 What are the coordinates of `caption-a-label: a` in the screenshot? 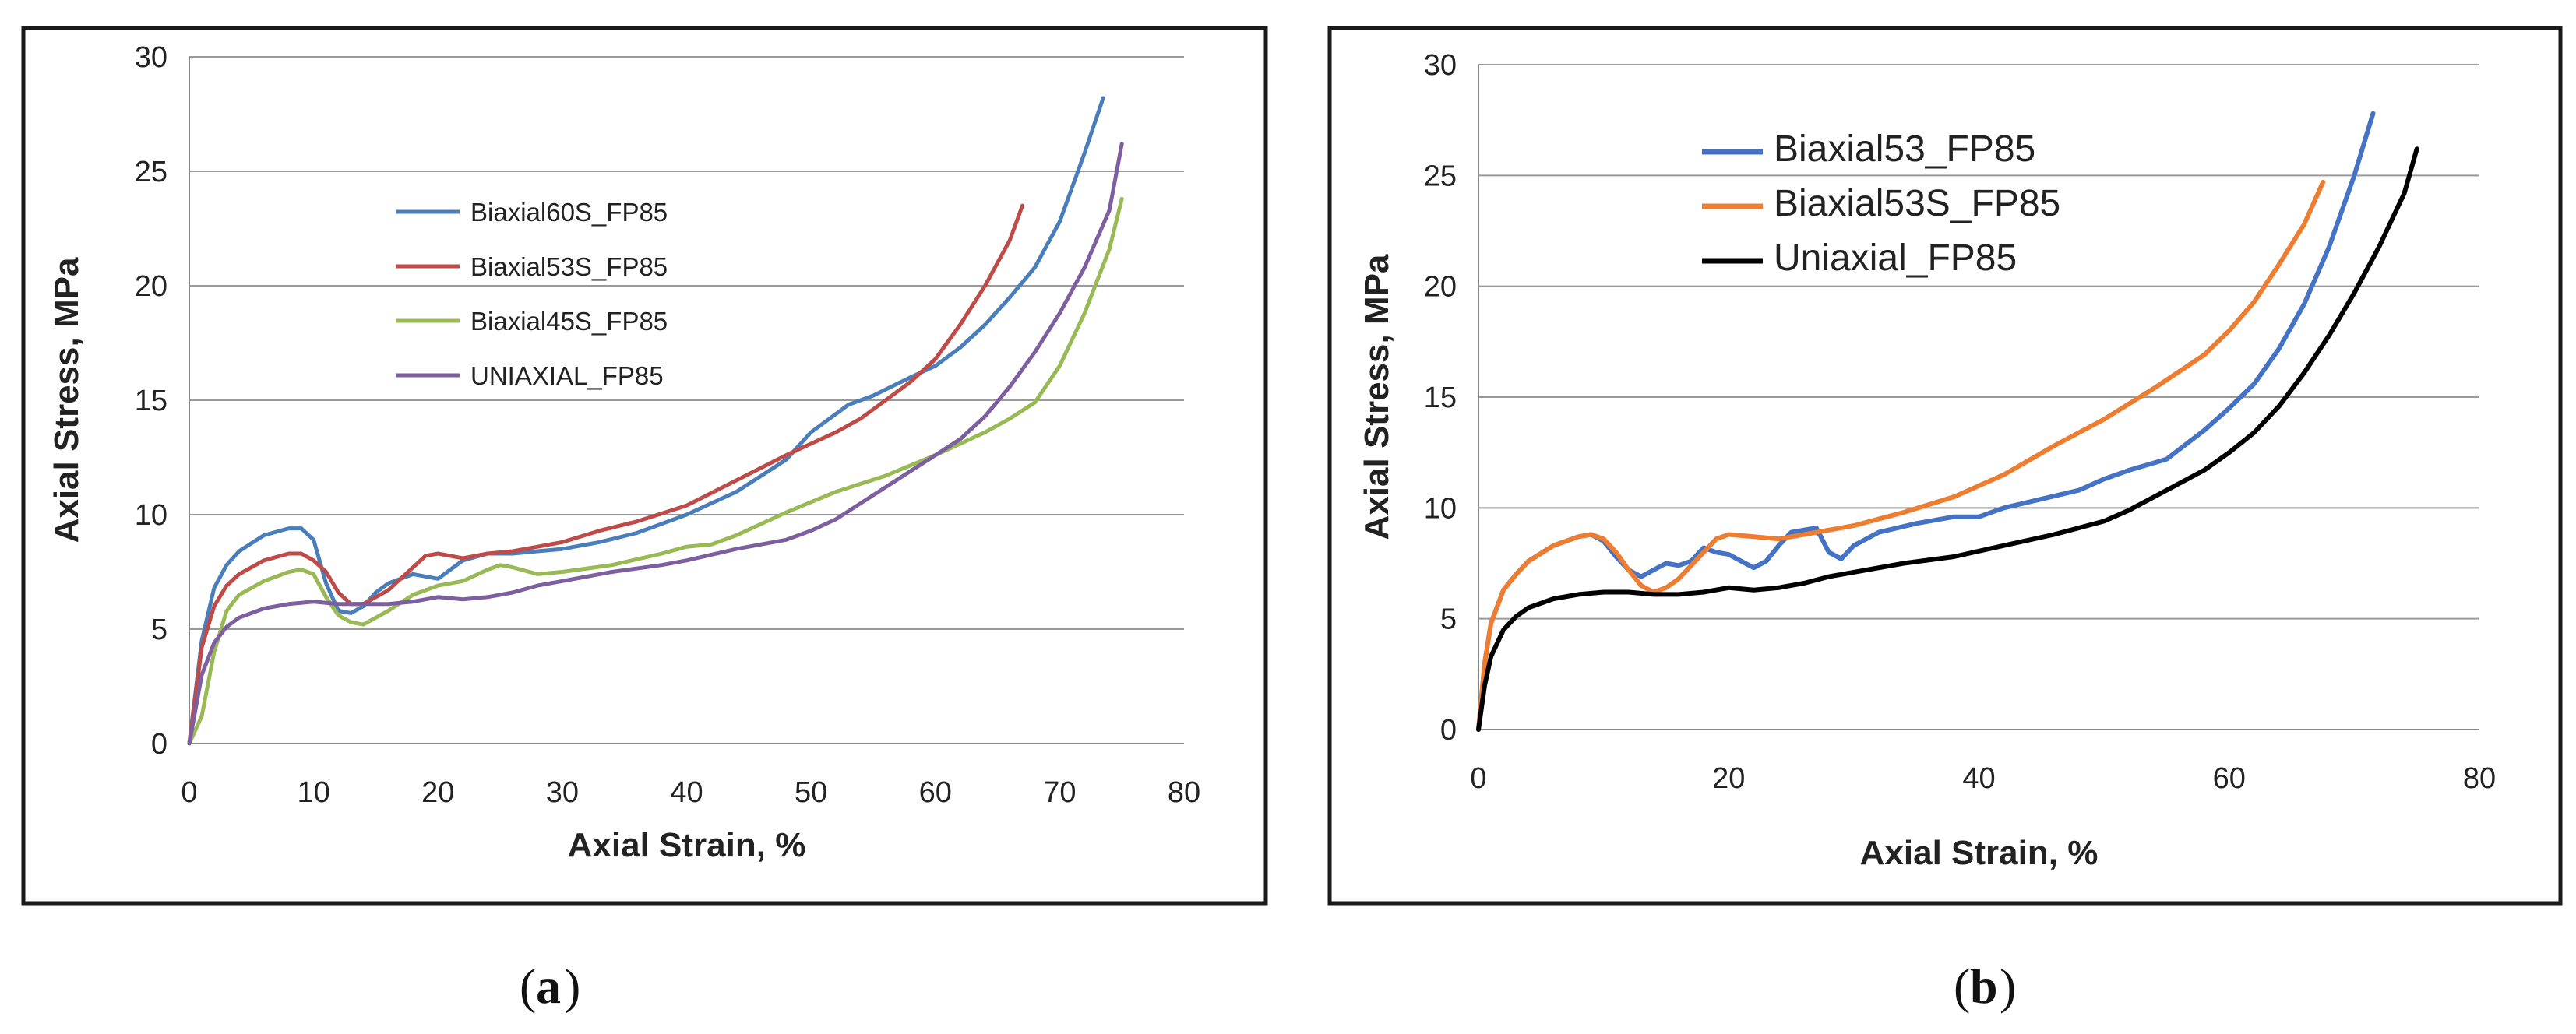 It's located at (548, 986).